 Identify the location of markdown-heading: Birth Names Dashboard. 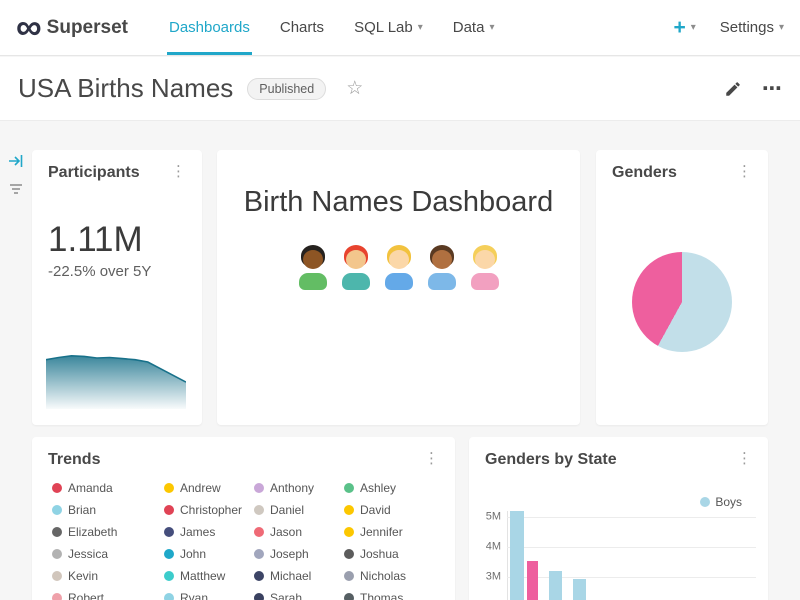
(398, 202).